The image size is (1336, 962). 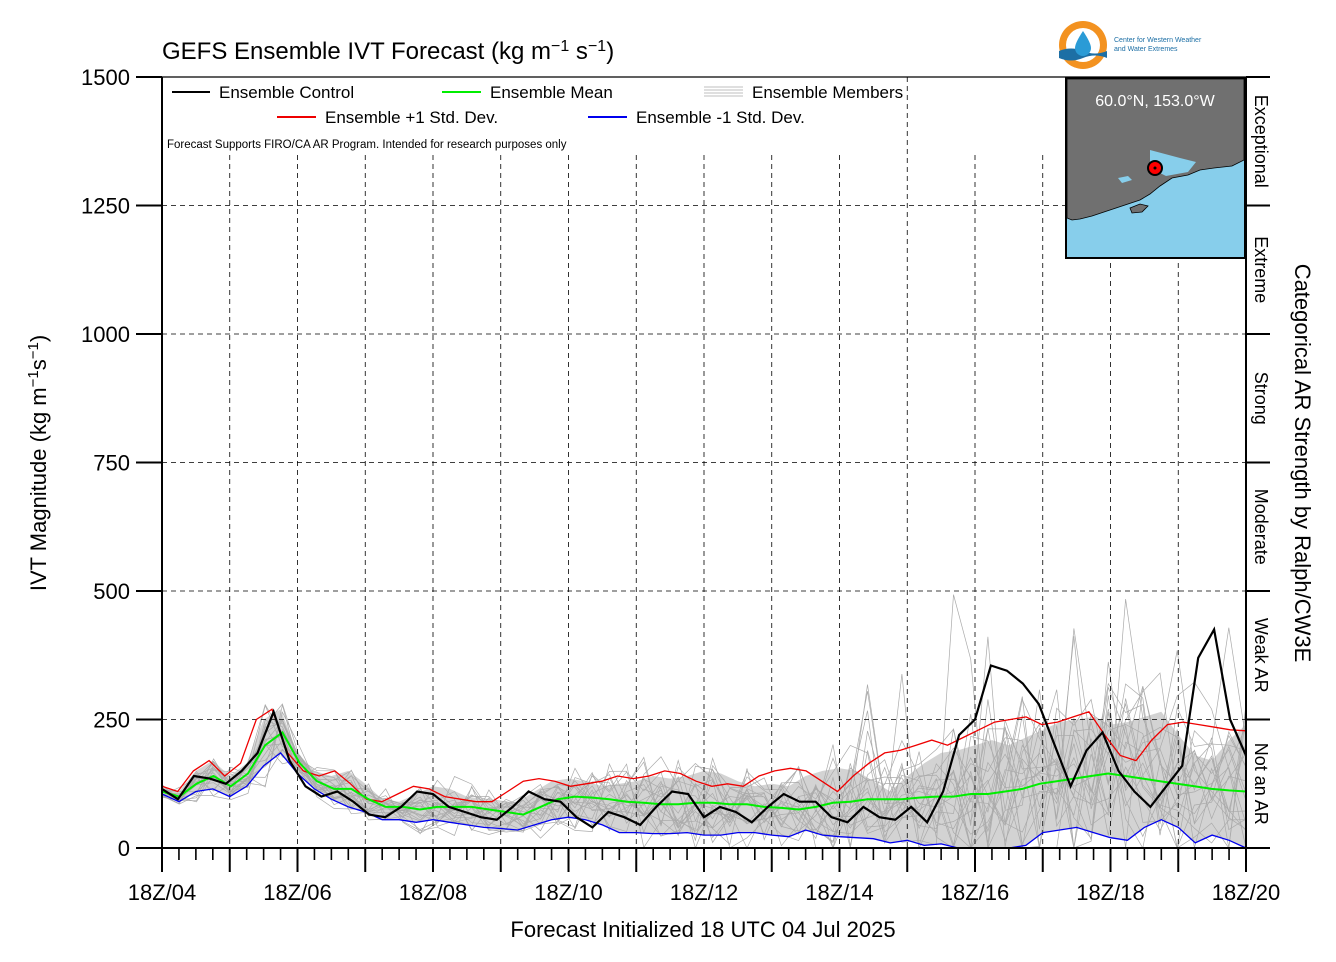 What do you see at coordinates (839, 892) in the screenshot?
I see `x-tick-label: 18Z/14` at bounding box center [839, 892].